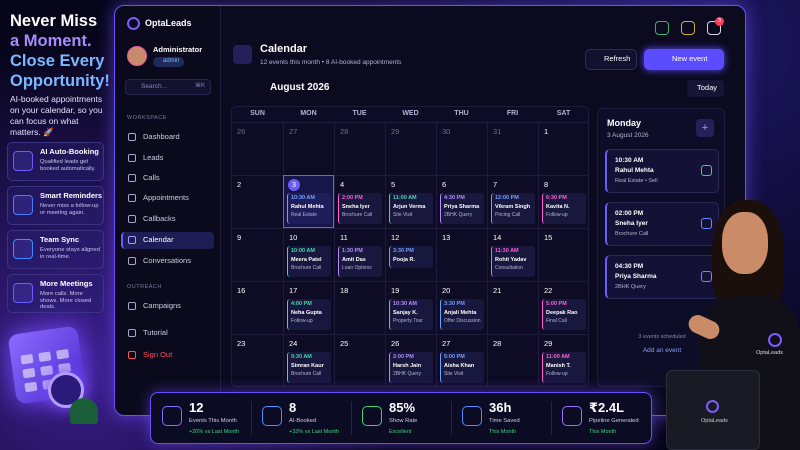 The width and height of the screenshot is (800, 450). I want to click on nav-item: Leads, so click(153, 157).